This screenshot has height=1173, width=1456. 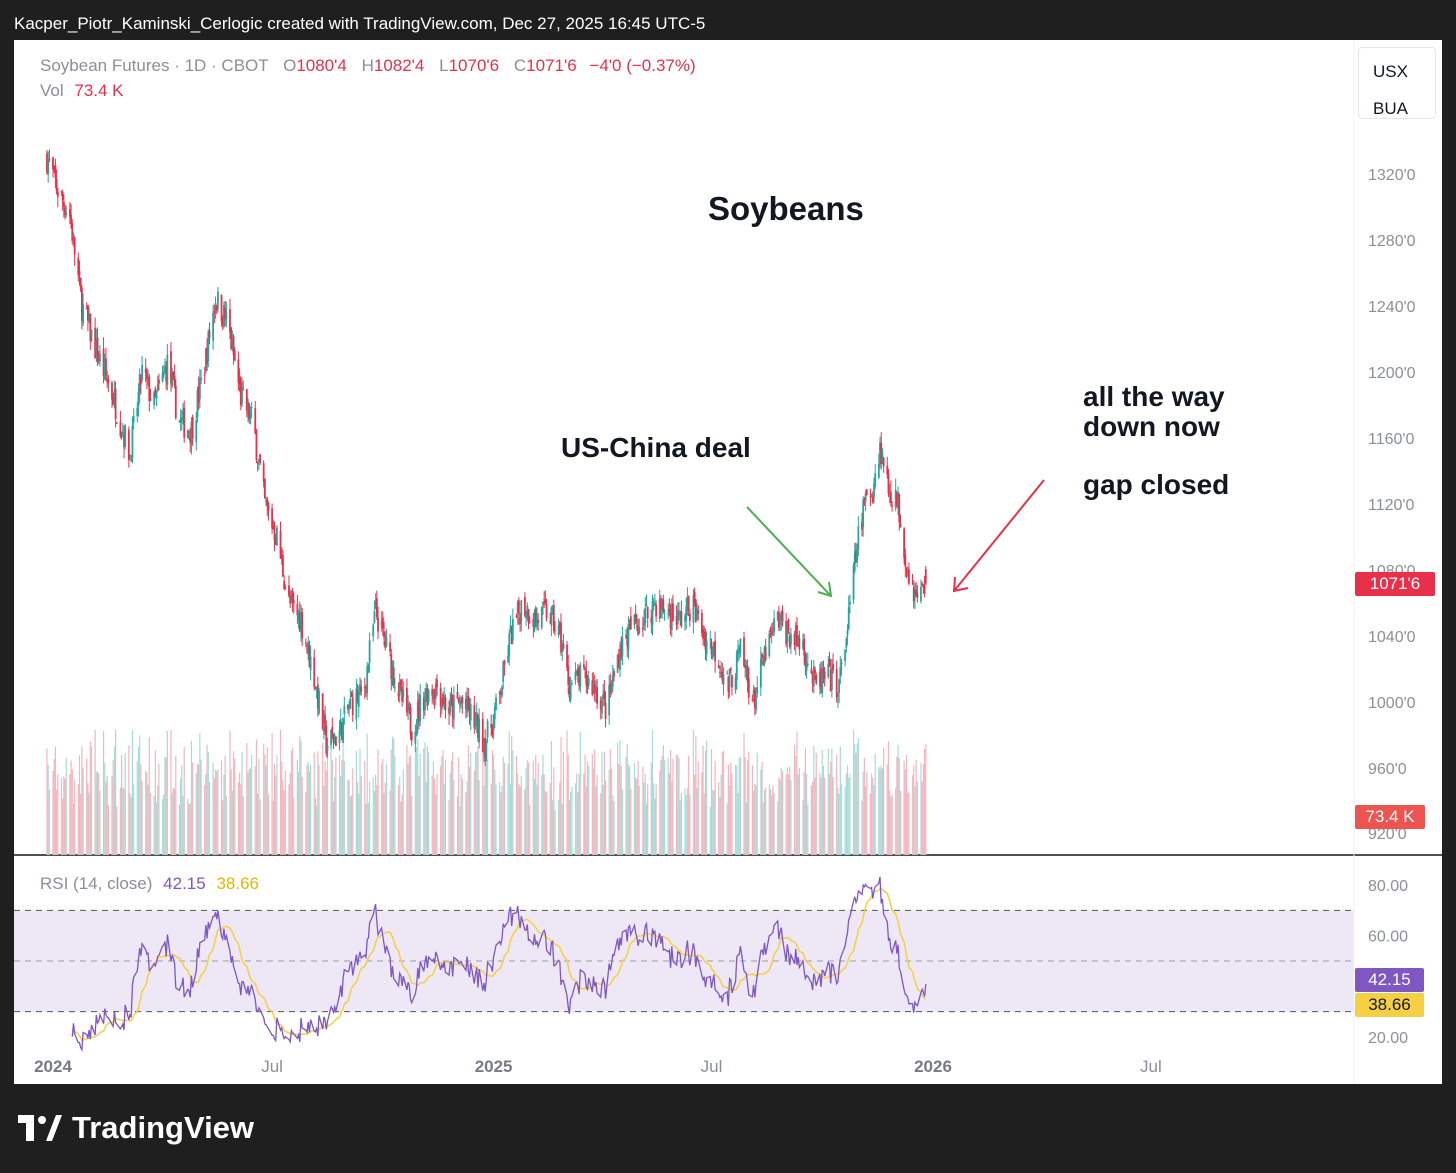 What do you see at coordinates (1392, 307) in the screenshot?
I see `price-axis-label: 1240'0` at bounding box center [1392, 307].